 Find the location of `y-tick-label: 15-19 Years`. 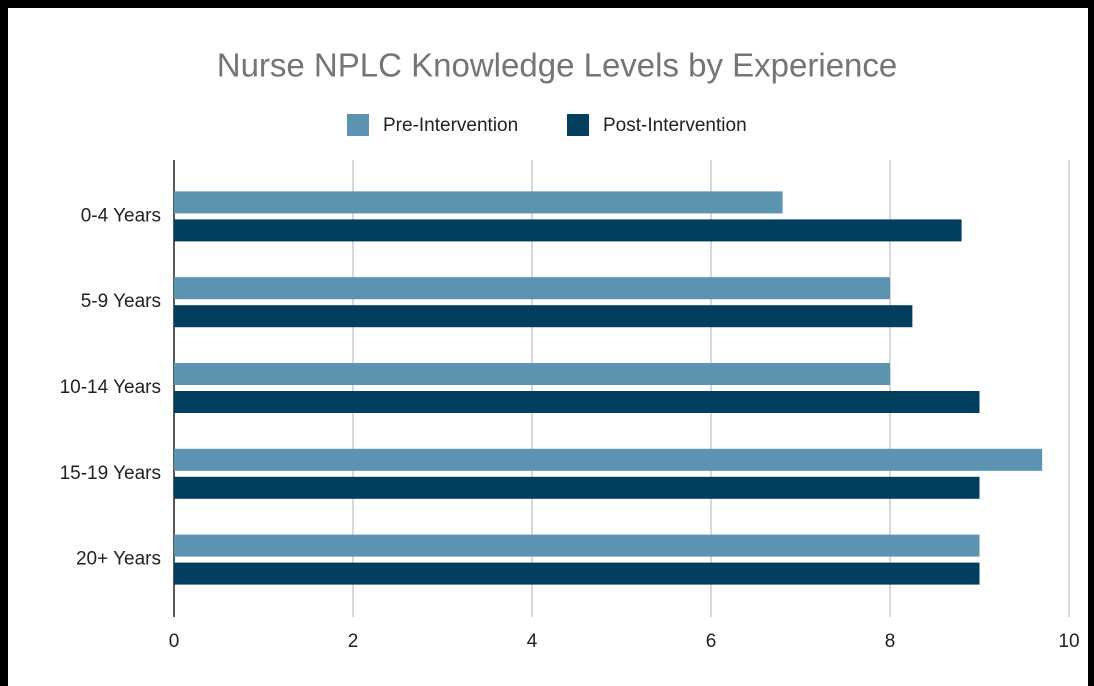

y-tick-label: 15-19 Years is located at coordinates (110, 473).